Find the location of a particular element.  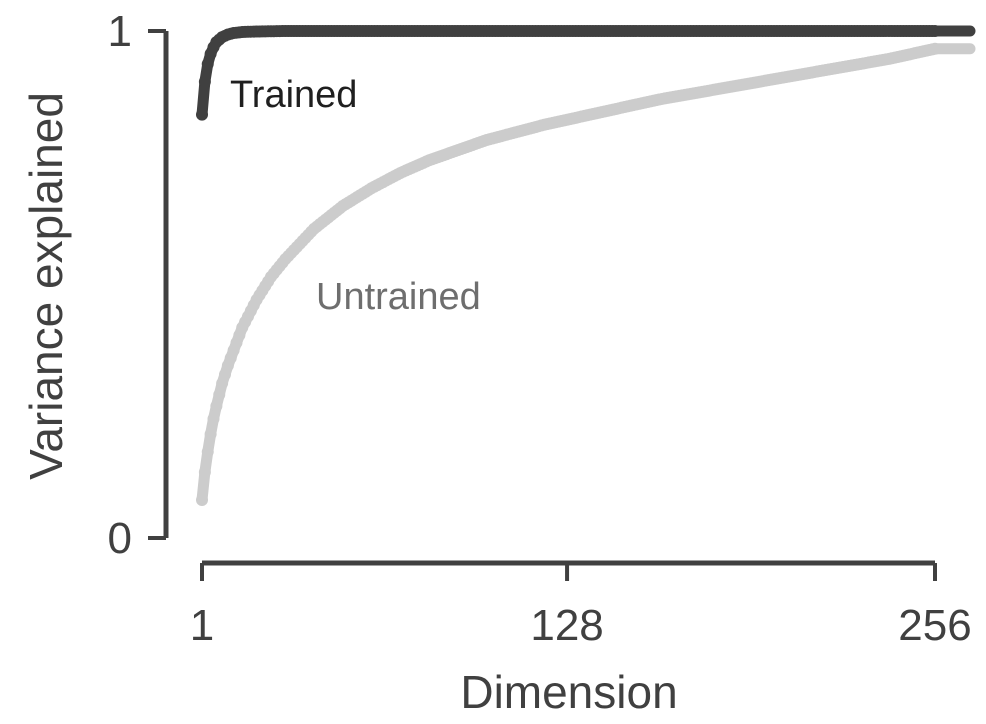

series-label-layer: Trained Untrained is located at coordinates (355, 196).